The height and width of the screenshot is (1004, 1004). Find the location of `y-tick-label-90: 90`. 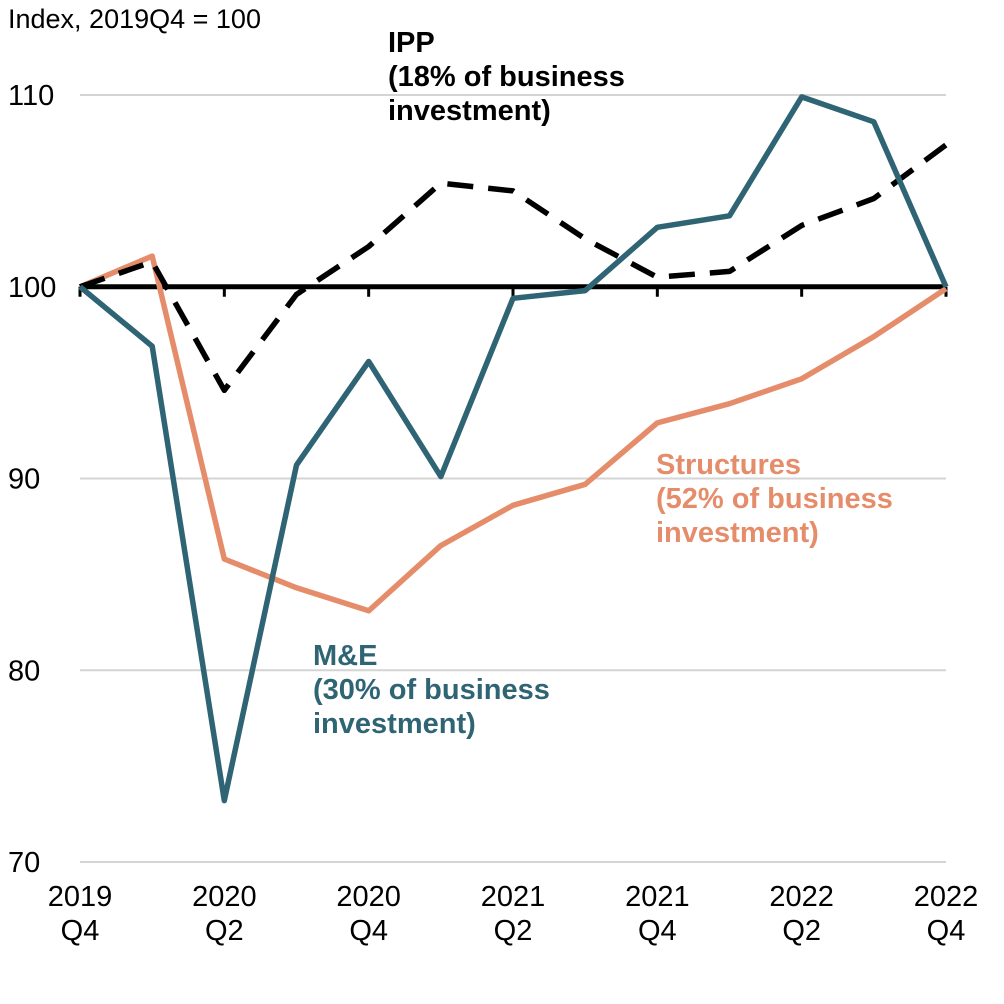

y-tick-label-90: 90 is located at coordinates (24, 480).